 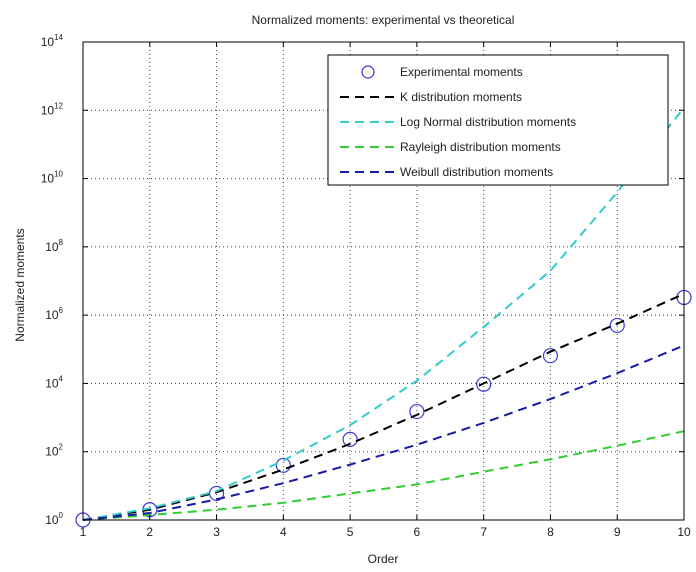 I want to click on x-tick-label: 8, so click(x=550, y=532).